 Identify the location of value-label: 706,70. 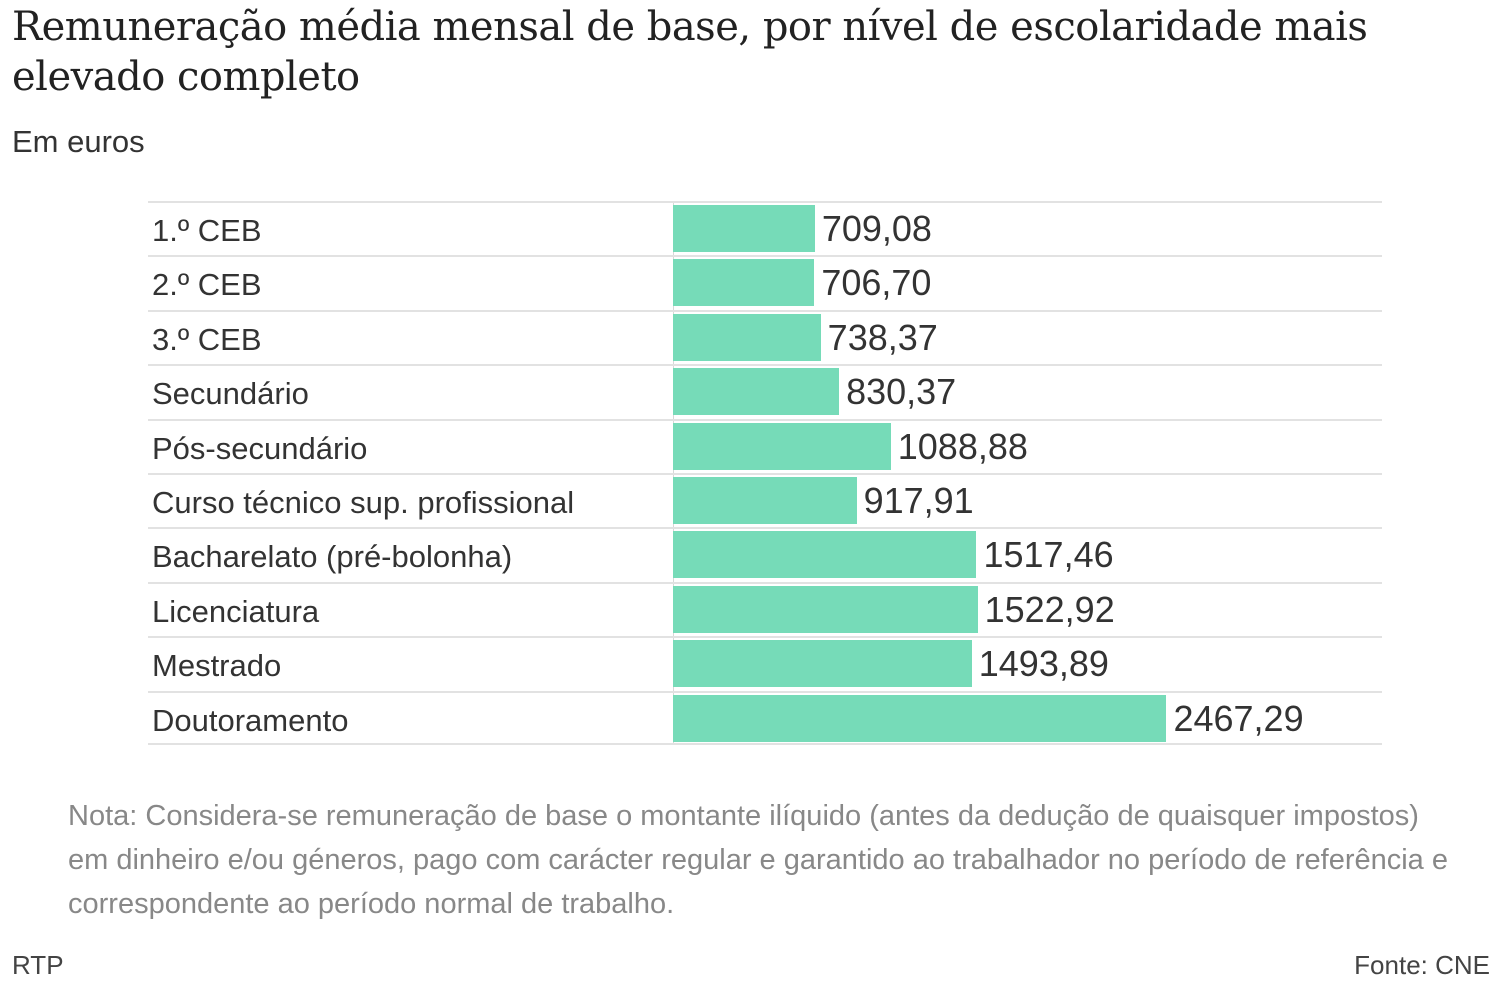
(876, 283).